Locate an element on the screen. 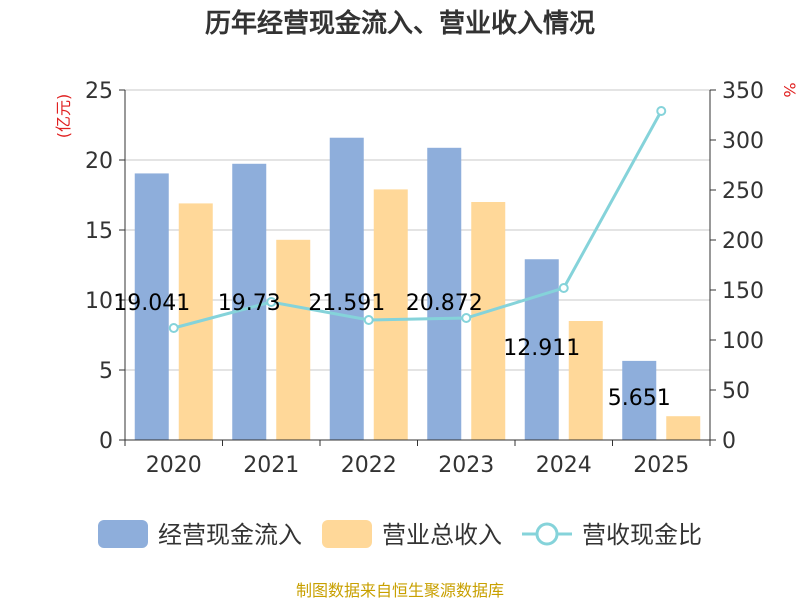  left-axis-tick-label: 10 is located at coordinates (99, 301).